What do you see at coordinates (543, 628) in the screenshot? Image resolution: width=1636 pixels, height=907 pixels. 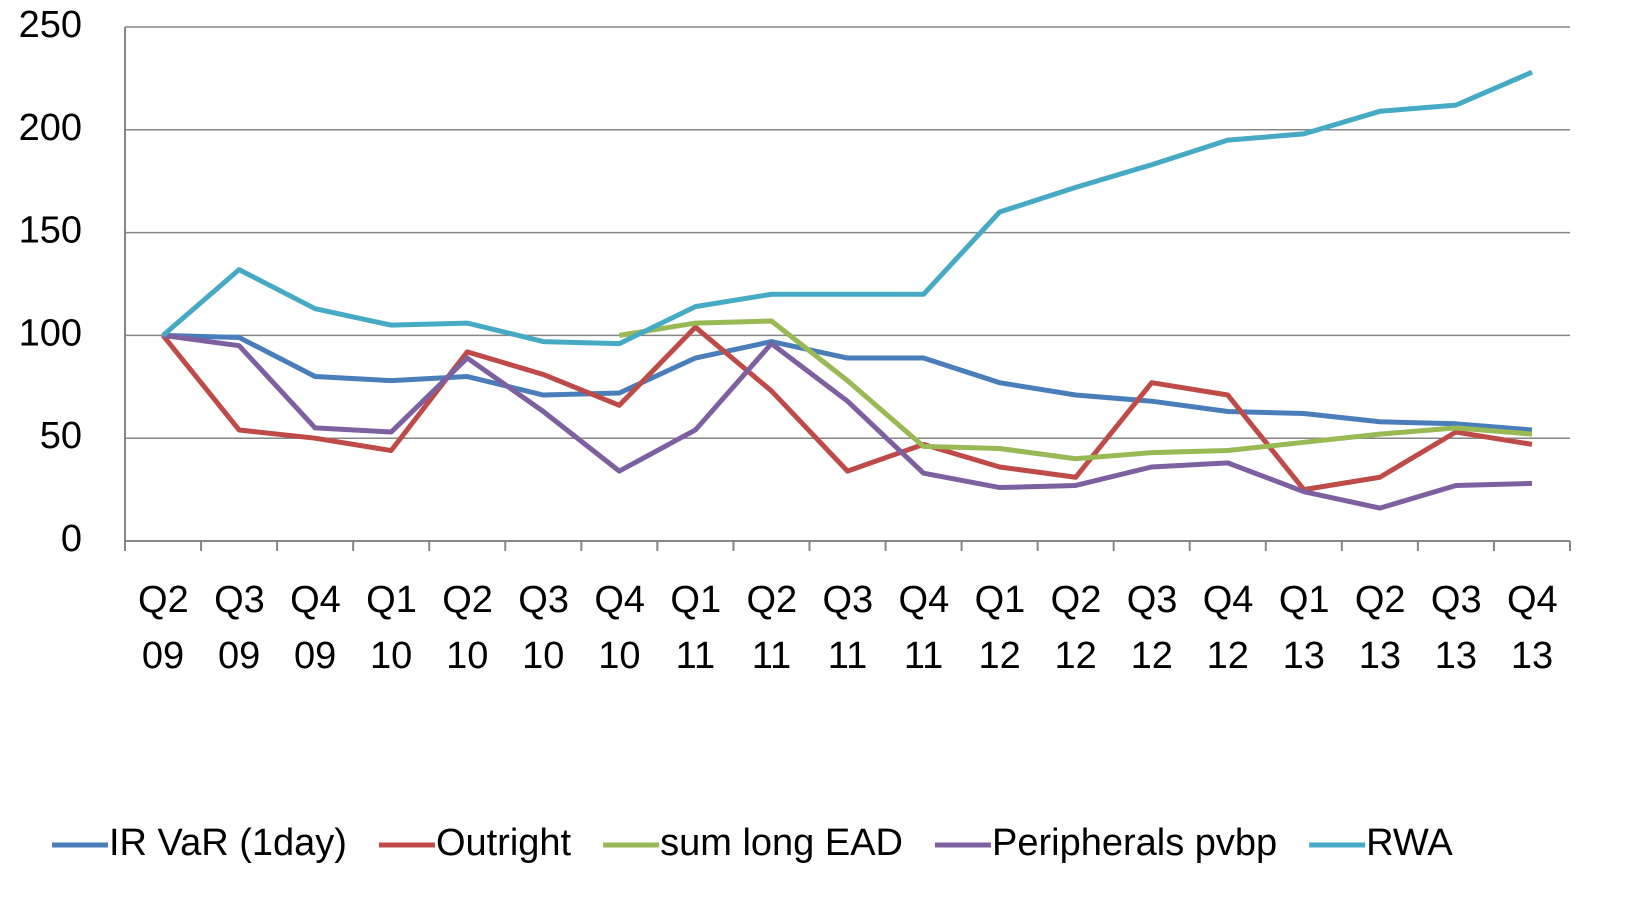 I see `x-tick-label: Q3 10` at bounding box center [543, 628].